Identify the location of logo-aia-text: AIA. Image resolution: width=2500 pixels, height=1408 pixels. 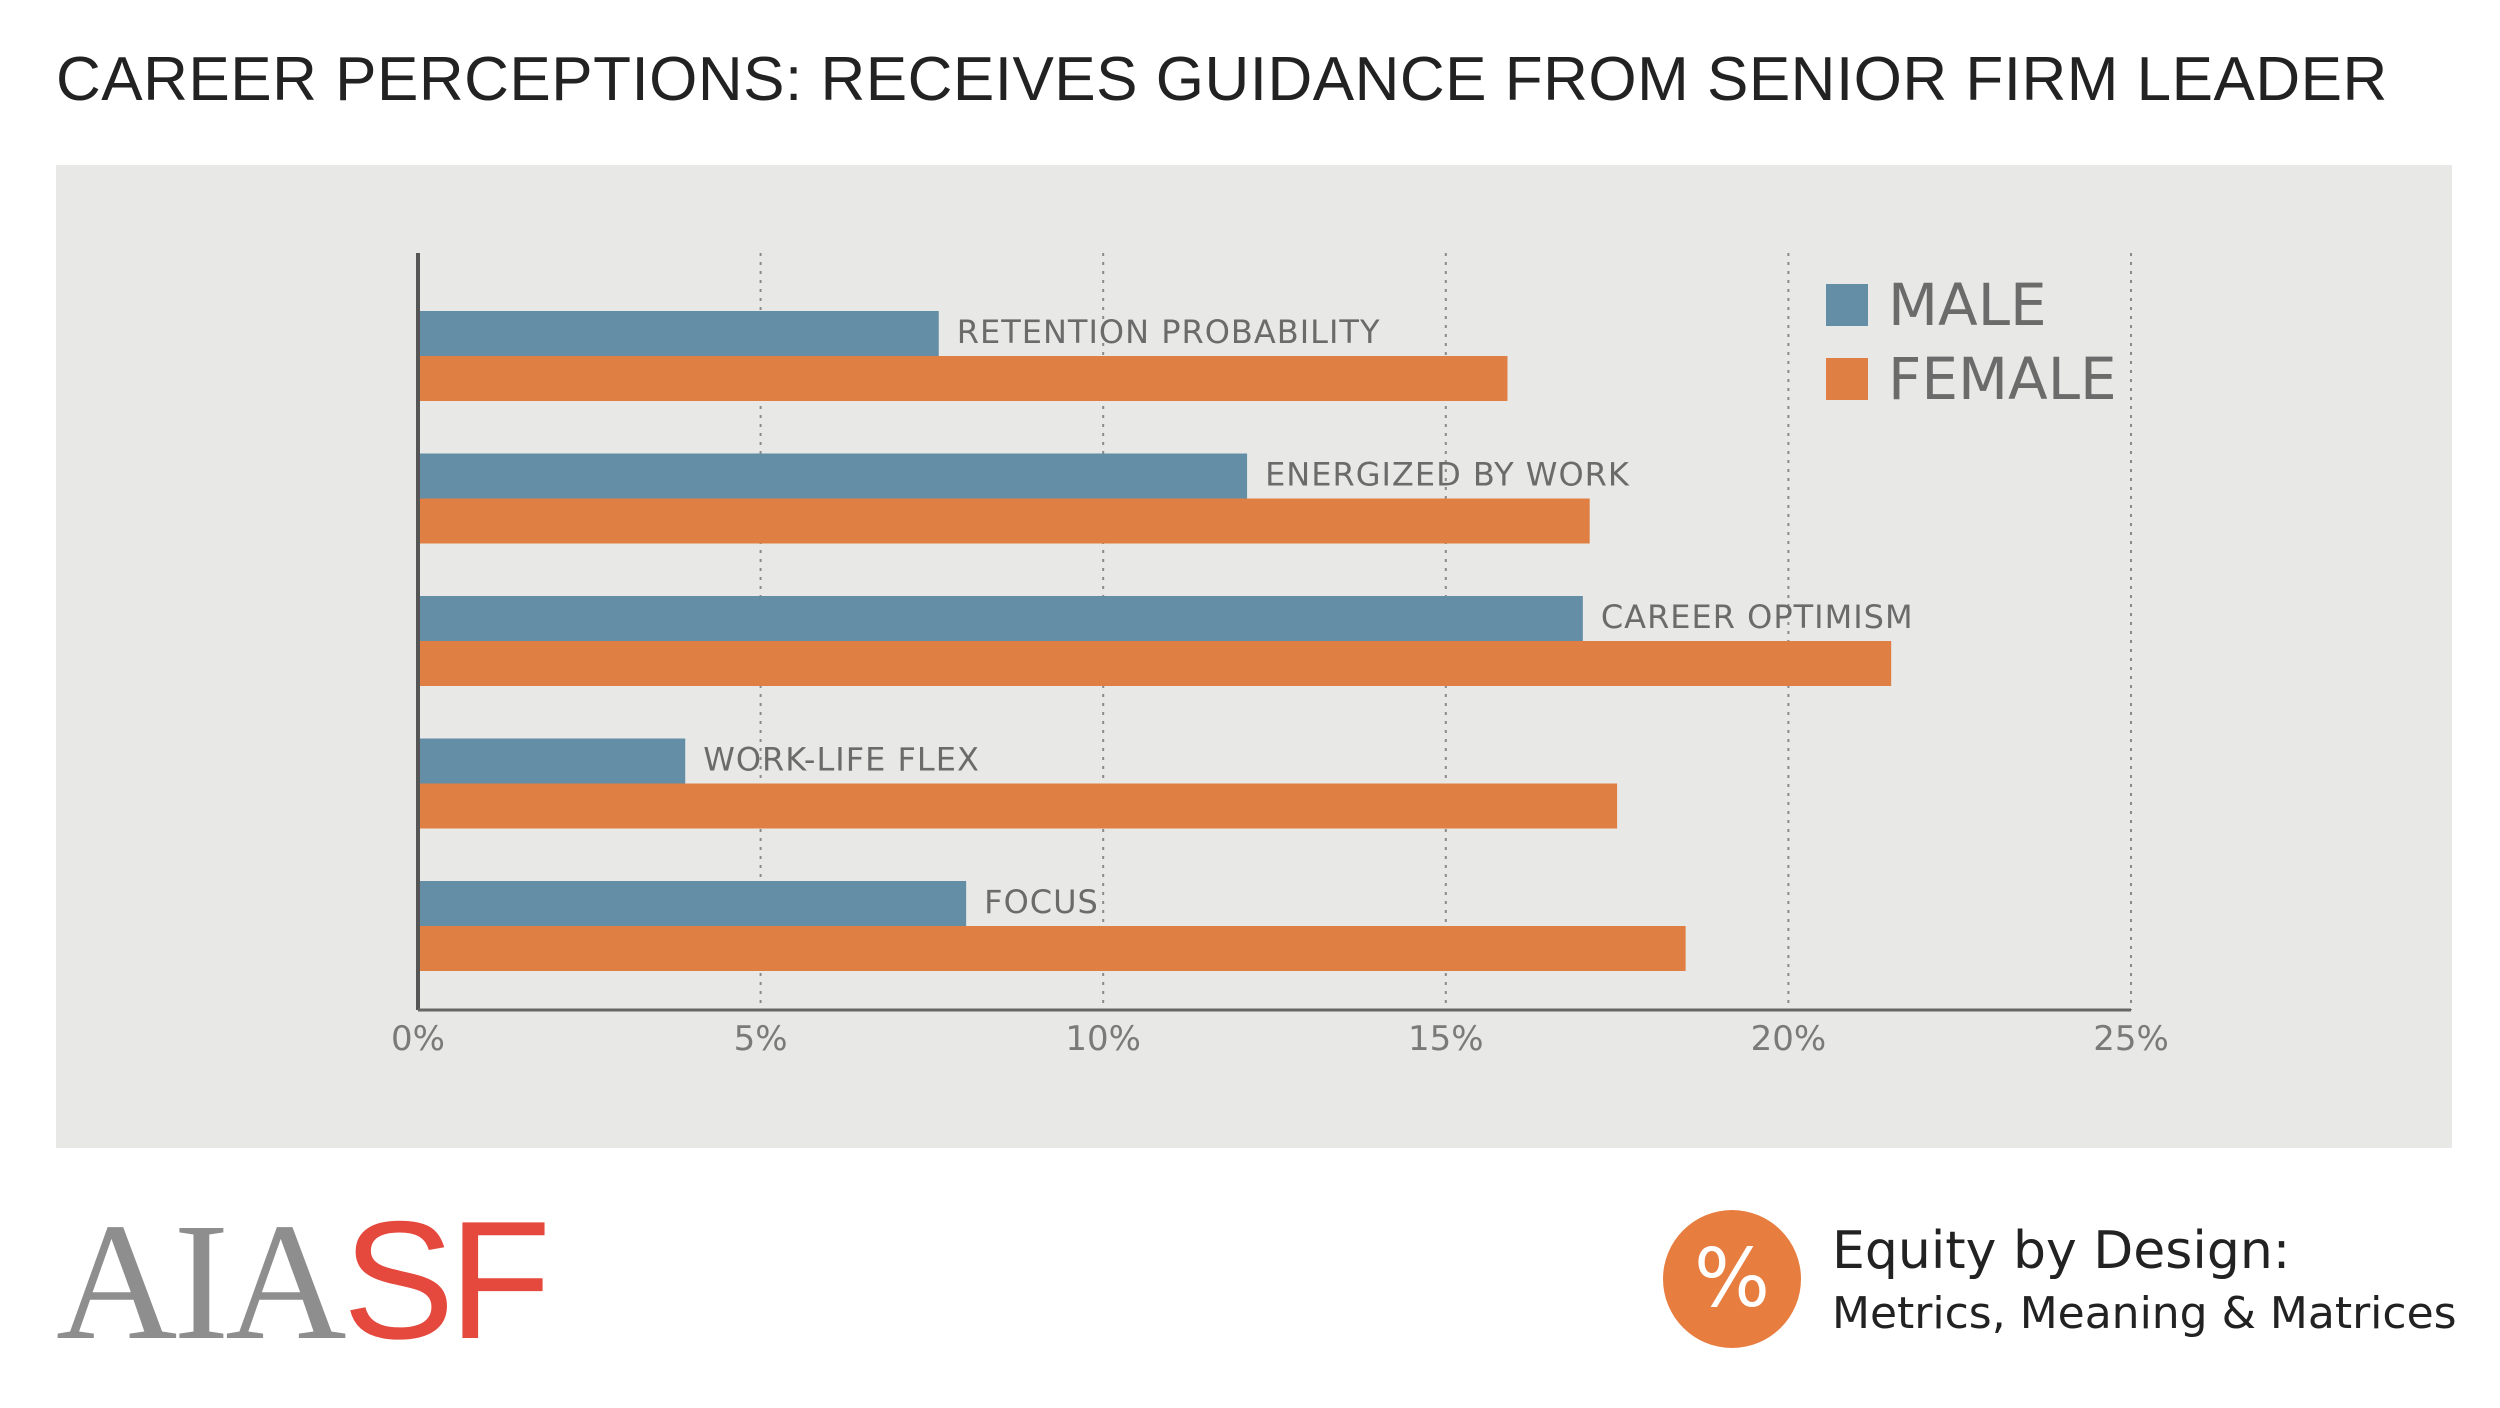
(201, 1282).